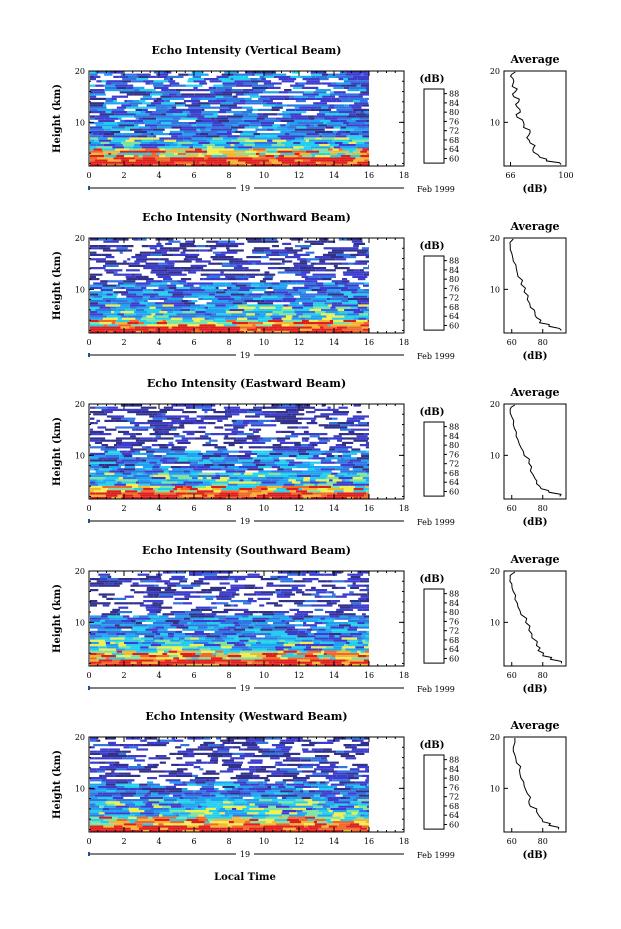  I want to click on average-frame, so click(535, 451).